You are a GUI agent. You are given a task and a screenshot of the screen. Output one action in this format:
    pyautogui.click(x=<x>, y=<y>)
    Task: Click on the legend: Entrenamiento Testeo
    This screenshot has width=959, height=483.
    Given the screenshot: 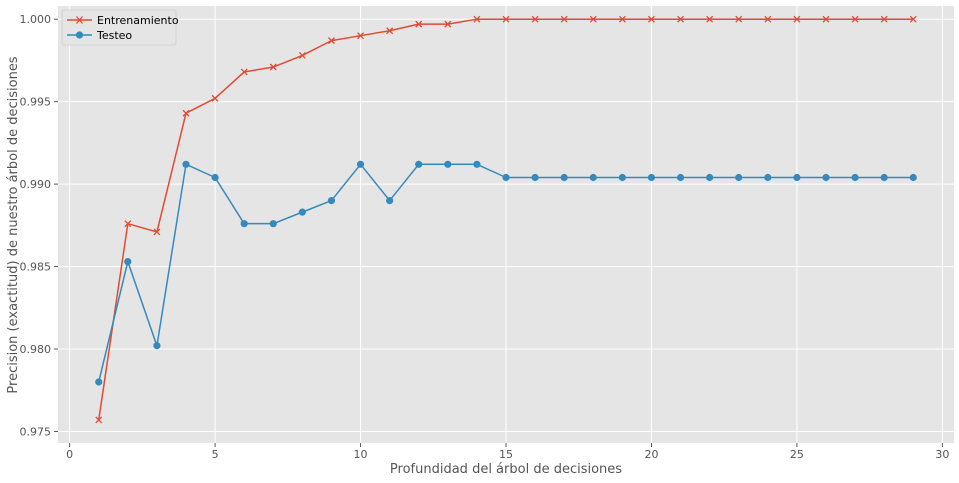 What is the action you would take?
    pyautogui.click(x=120, y=27)
    